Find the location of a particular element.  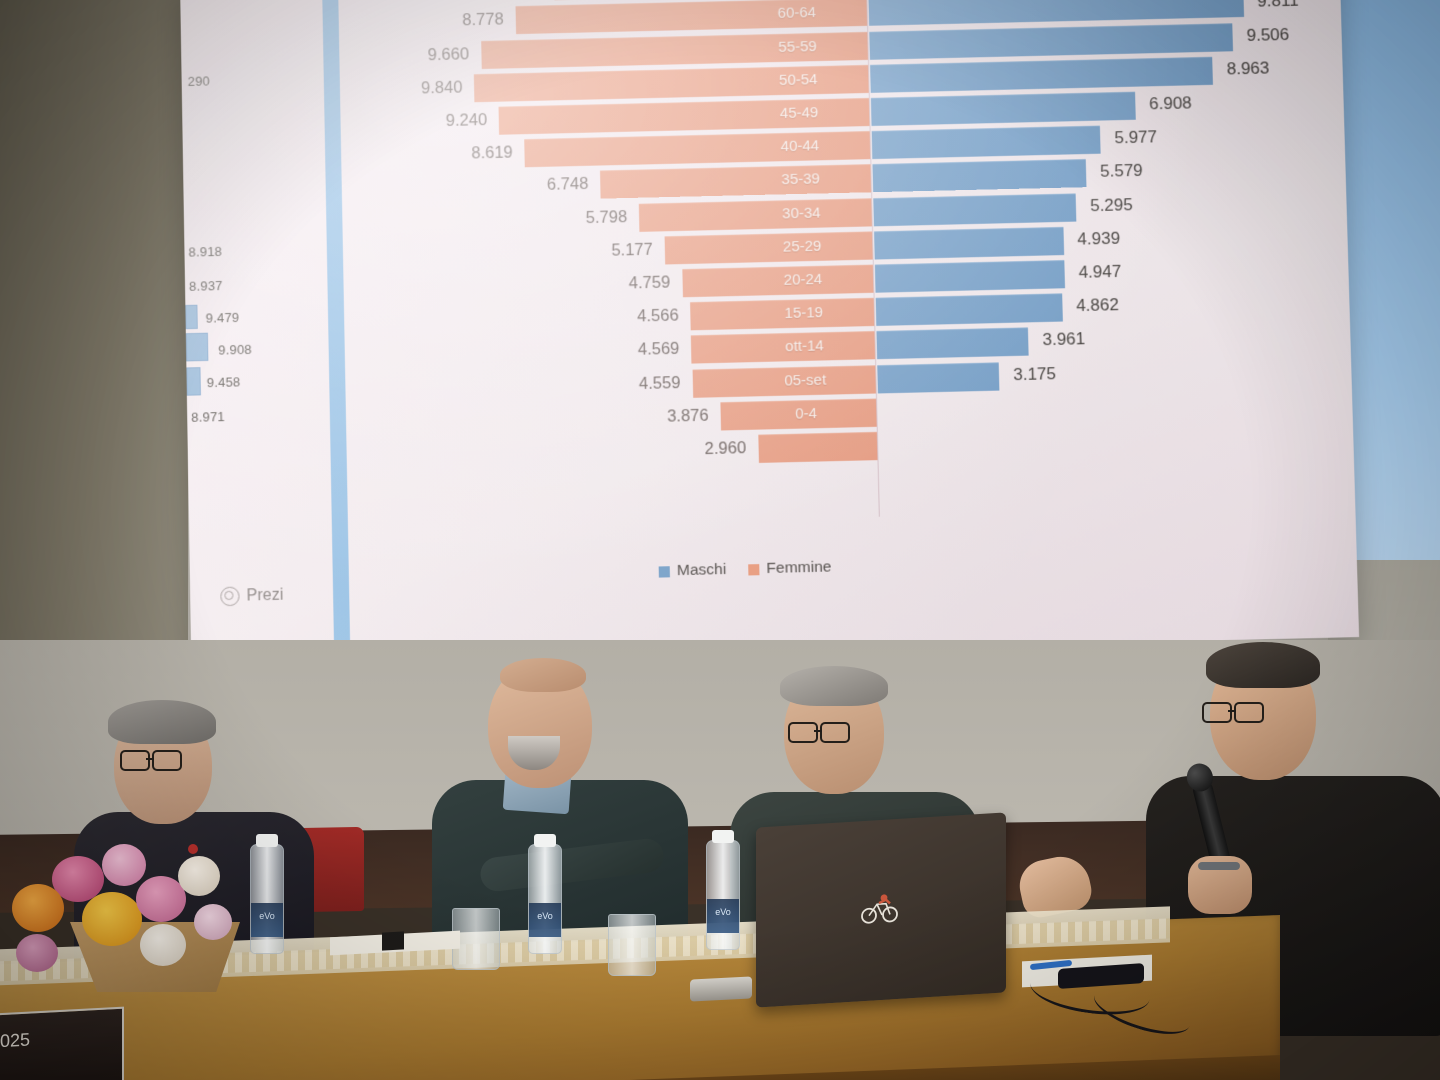

panelist-3-glasses-right-icon is located at coordinates (835, 732).